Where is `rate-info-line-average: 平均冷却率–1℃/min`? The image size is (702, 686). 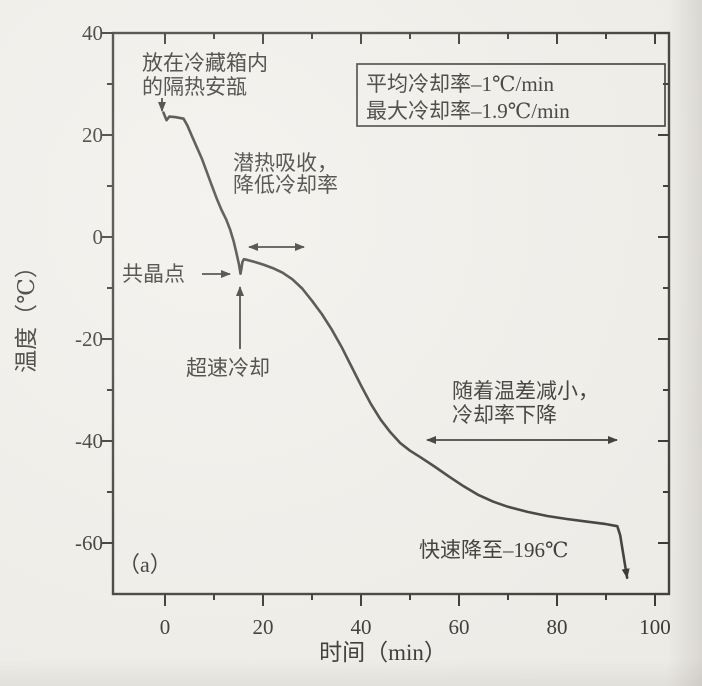
rate-info-line-average: 平均冷却率–1℃/min is located at coordinates (460, 84).